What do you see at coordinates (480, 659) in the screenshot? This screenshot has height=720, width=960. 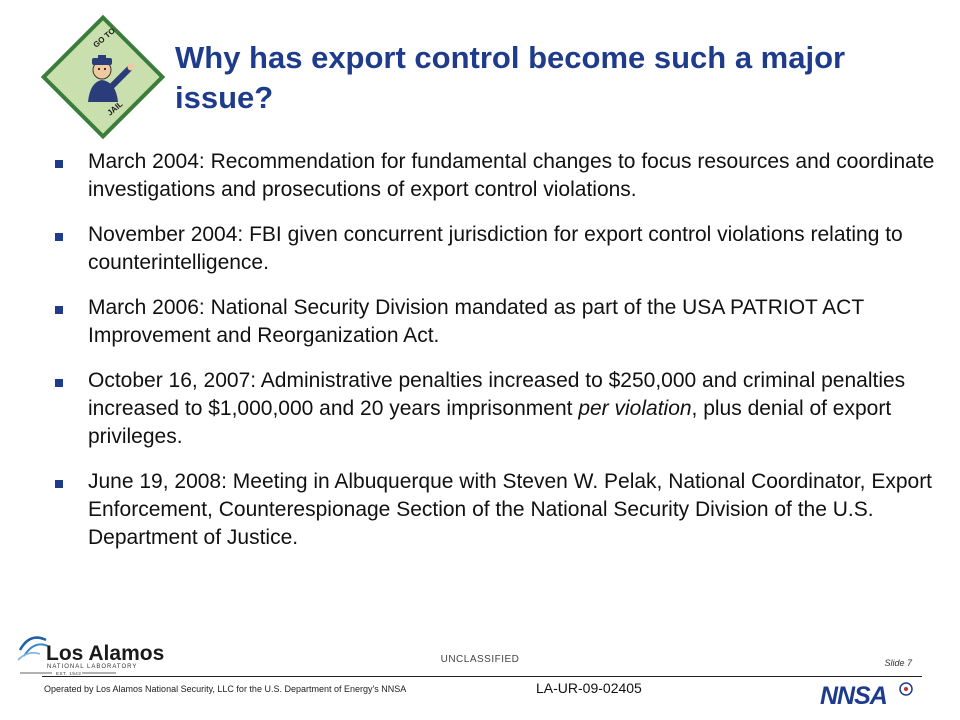 I see `classification-label: UNCLASSIFIED` at bounding box center [480, 659].